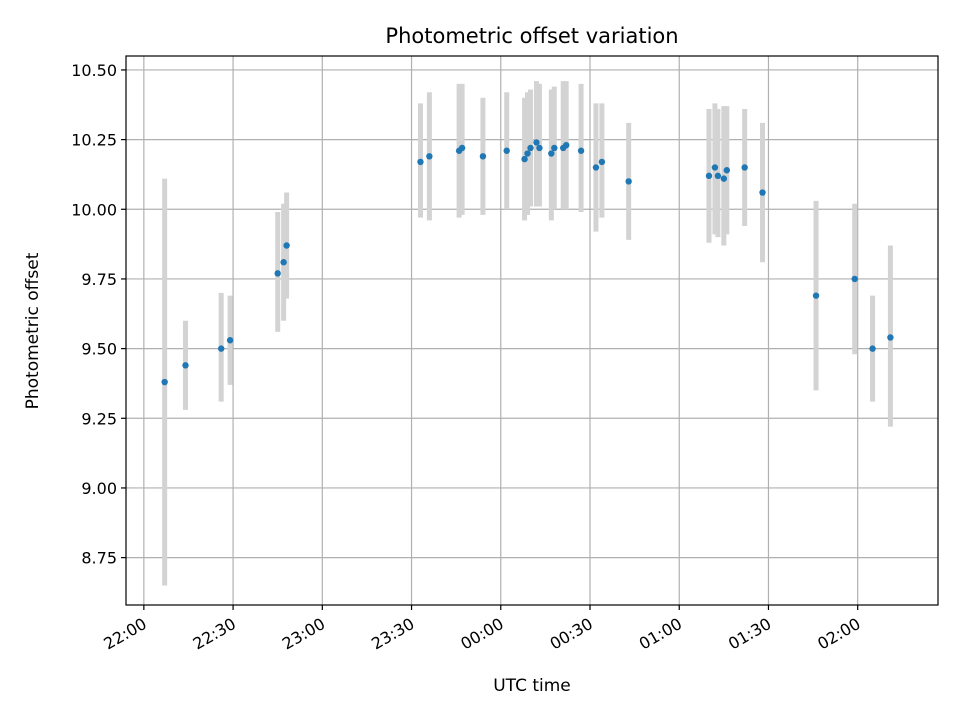 The image size is (960, 720). What do you see at coordinates (531, 36) in the screenshot?
I see `chart-title: Photometric offset variation` at bounding box center [531, 36].